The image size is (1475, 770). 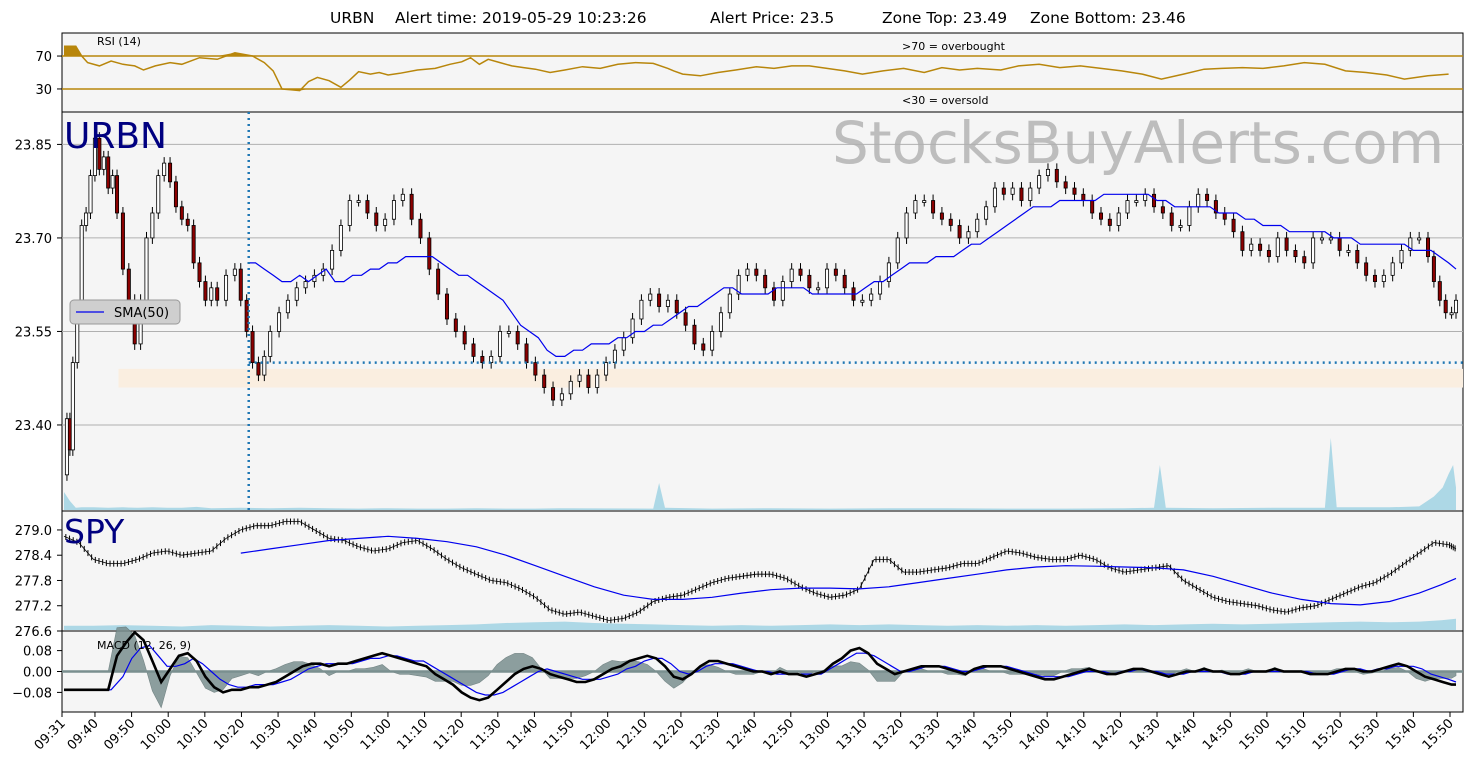 I want to click on urbn-ytick-label: 23.55, so click(x=33, y=332).